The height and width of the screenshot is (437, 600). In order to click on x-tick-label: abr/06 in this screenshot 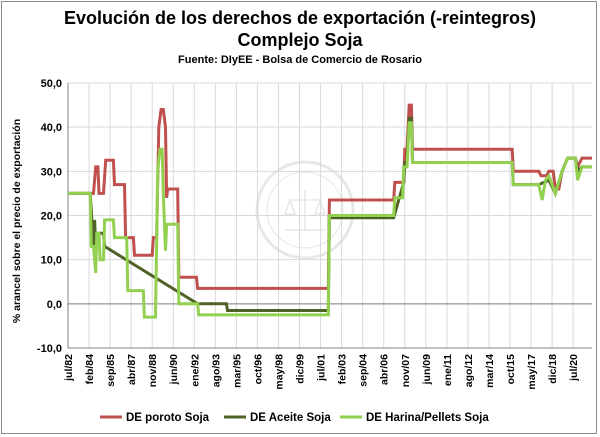, I will do `click(385, 369)`.